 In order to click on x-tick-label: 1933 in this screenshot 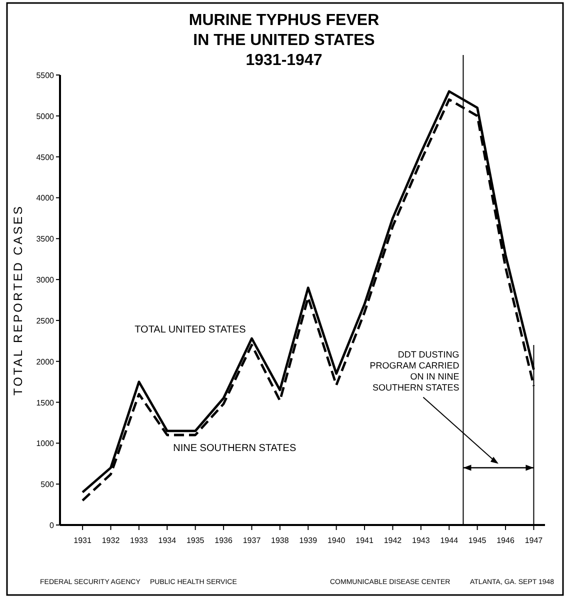, I will do `click(139, 540)`.